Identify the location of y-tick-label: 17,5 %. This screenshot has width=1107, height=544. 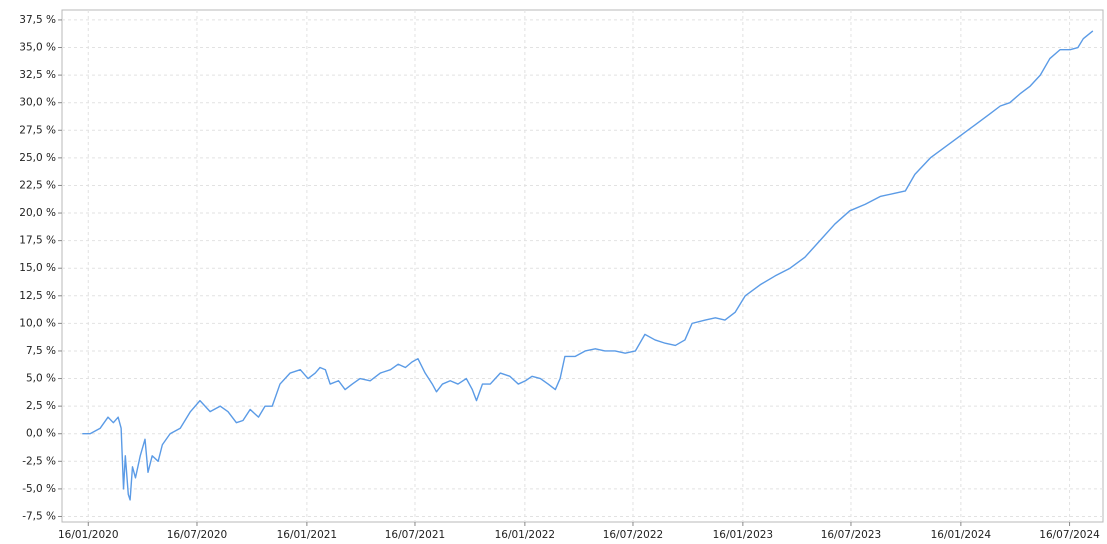
(37, 241).